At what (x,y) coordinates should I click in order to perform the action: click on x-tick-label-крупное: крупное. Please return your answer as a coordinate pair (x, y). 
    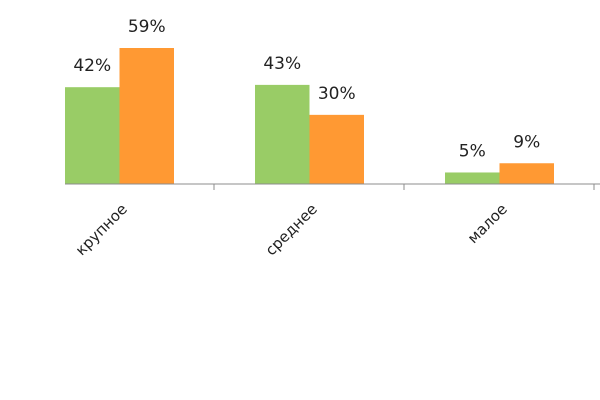
    Looking at the image, I should click on (101, 229).